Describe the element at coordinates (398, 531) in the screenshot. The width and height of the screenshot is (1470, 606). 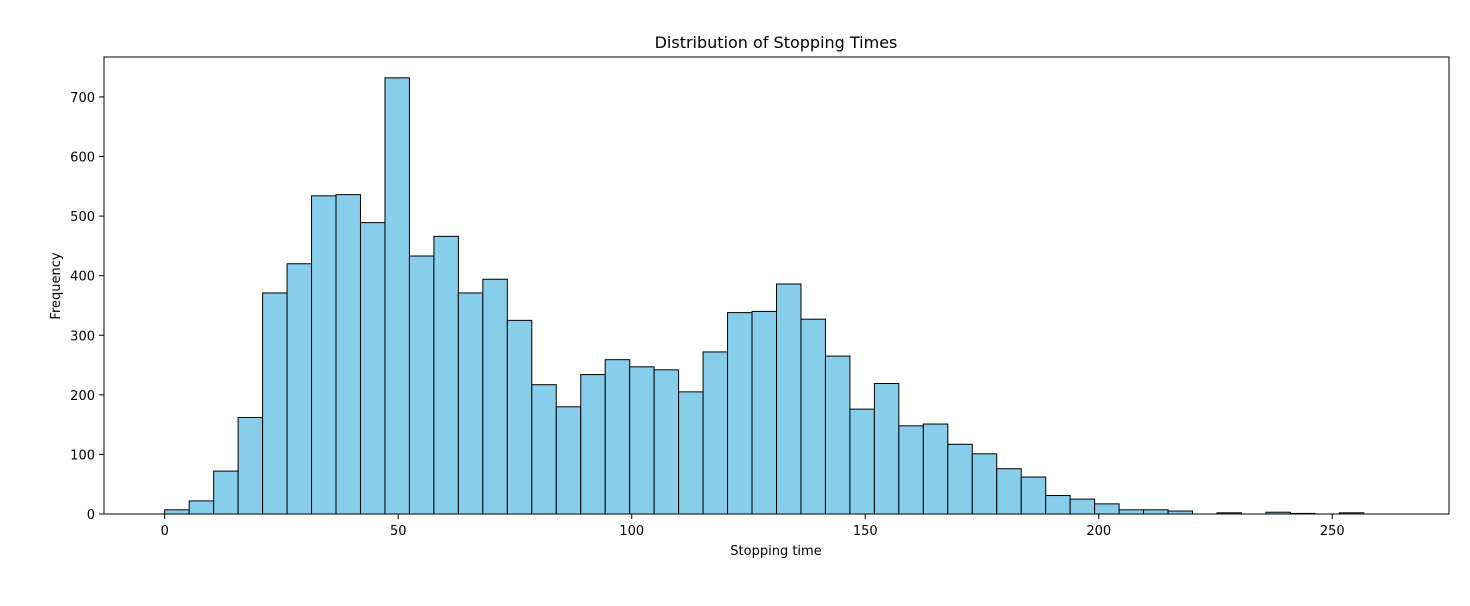
I see `x-tick-label: 50` at that location.